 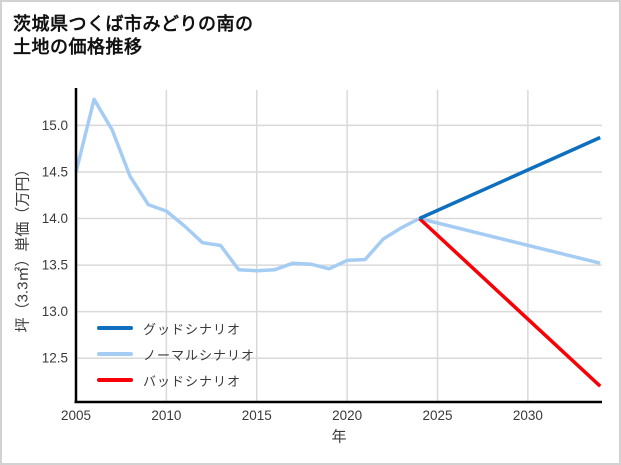 What do you see at coordinates (55, 311) in the screenshot?
I see `y-tick-label: 13.0` at bounding box center [55, 311].